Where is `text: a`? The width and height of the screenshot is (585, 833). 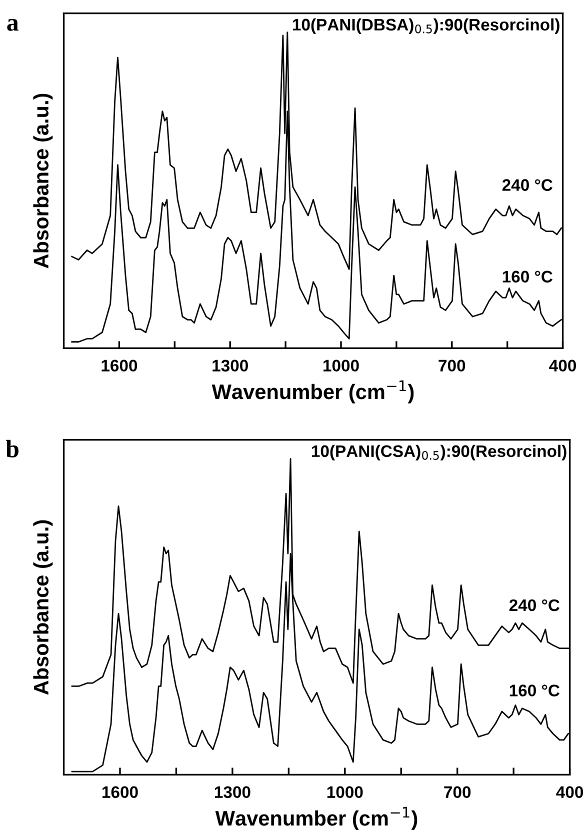 text: a is located at coordinates (12, 24).